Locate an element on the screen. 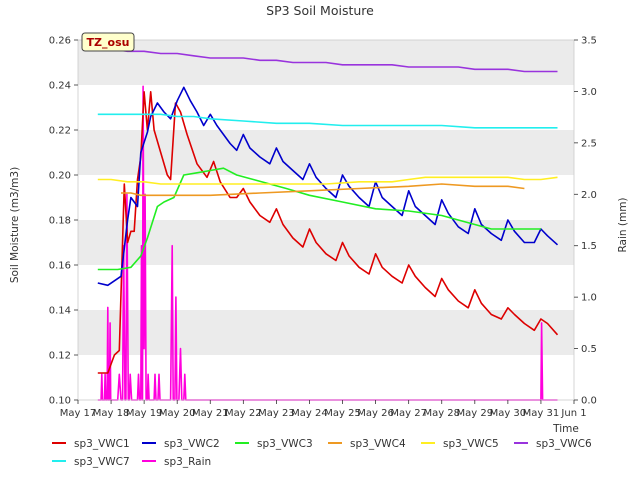 The image size is (640, 480). y2-tick-label: 2.5 is located at coordinates (589, 143).